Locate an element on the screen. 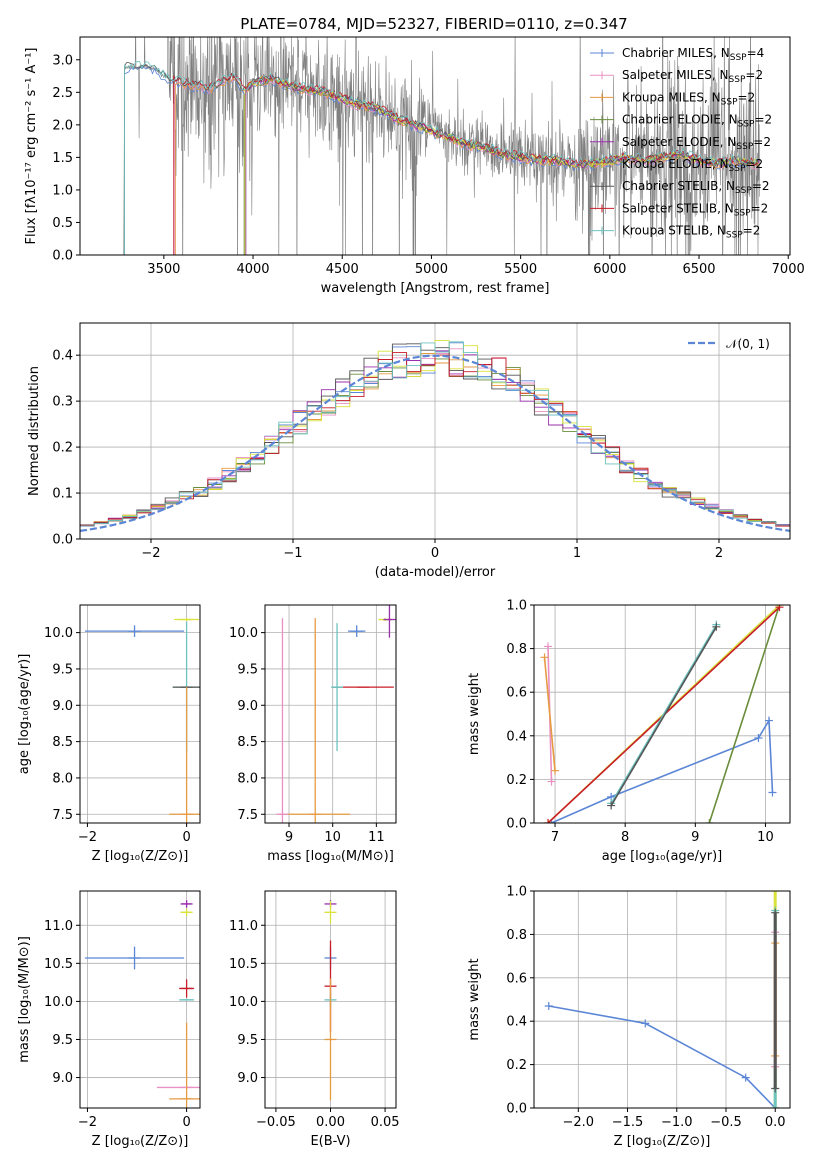 The height and width of the screenshot is (1170, 819). residuals-ytick-label: 0.3 is located at coordinates (62, 402).